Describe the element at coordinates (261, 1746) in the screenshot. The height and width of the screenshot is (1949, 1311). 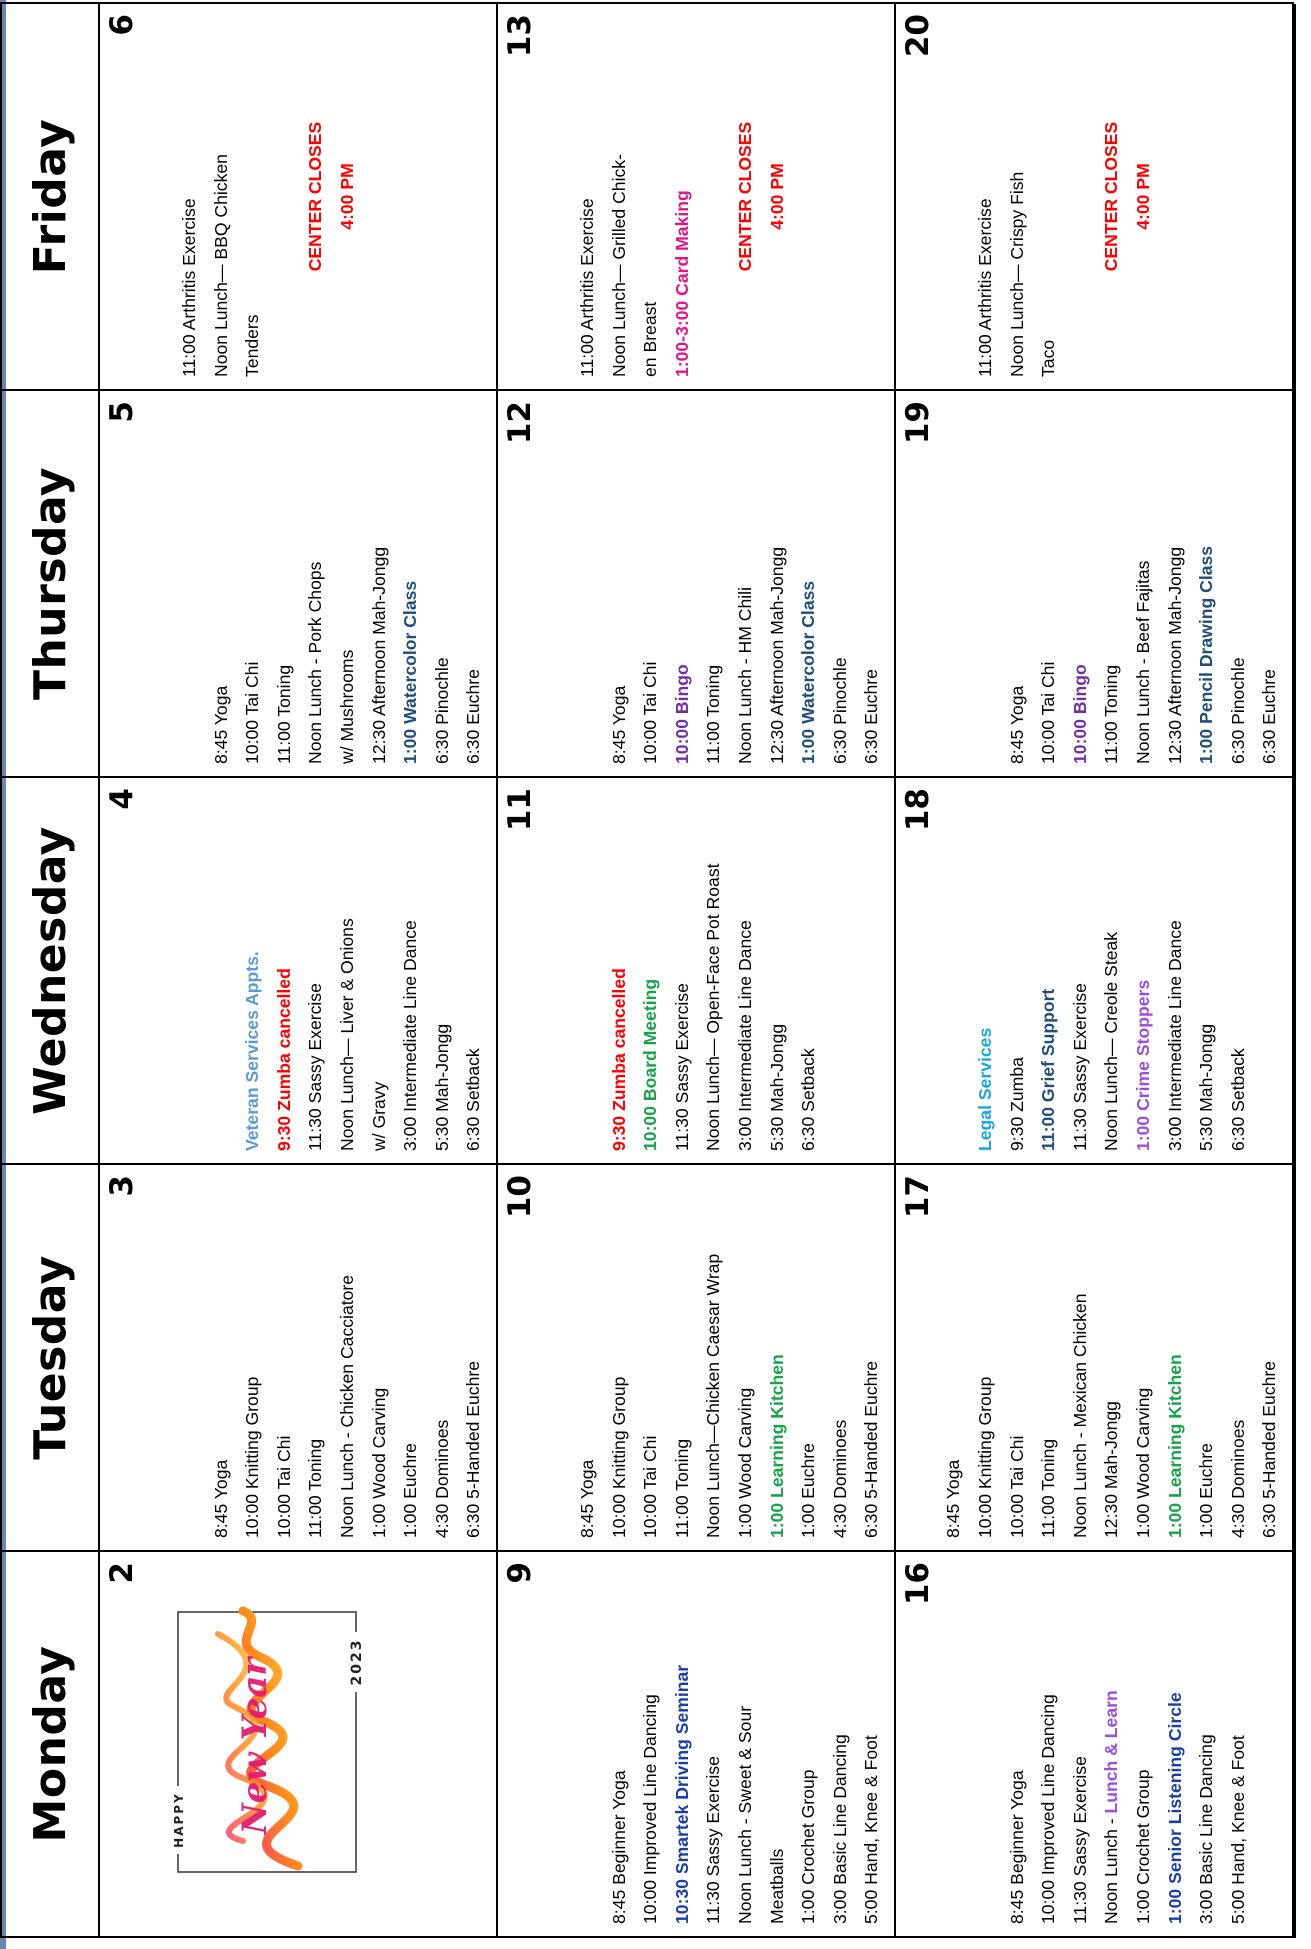
I see `happy-new-year-graphic: HAPPY 2023 New Year` at that location.